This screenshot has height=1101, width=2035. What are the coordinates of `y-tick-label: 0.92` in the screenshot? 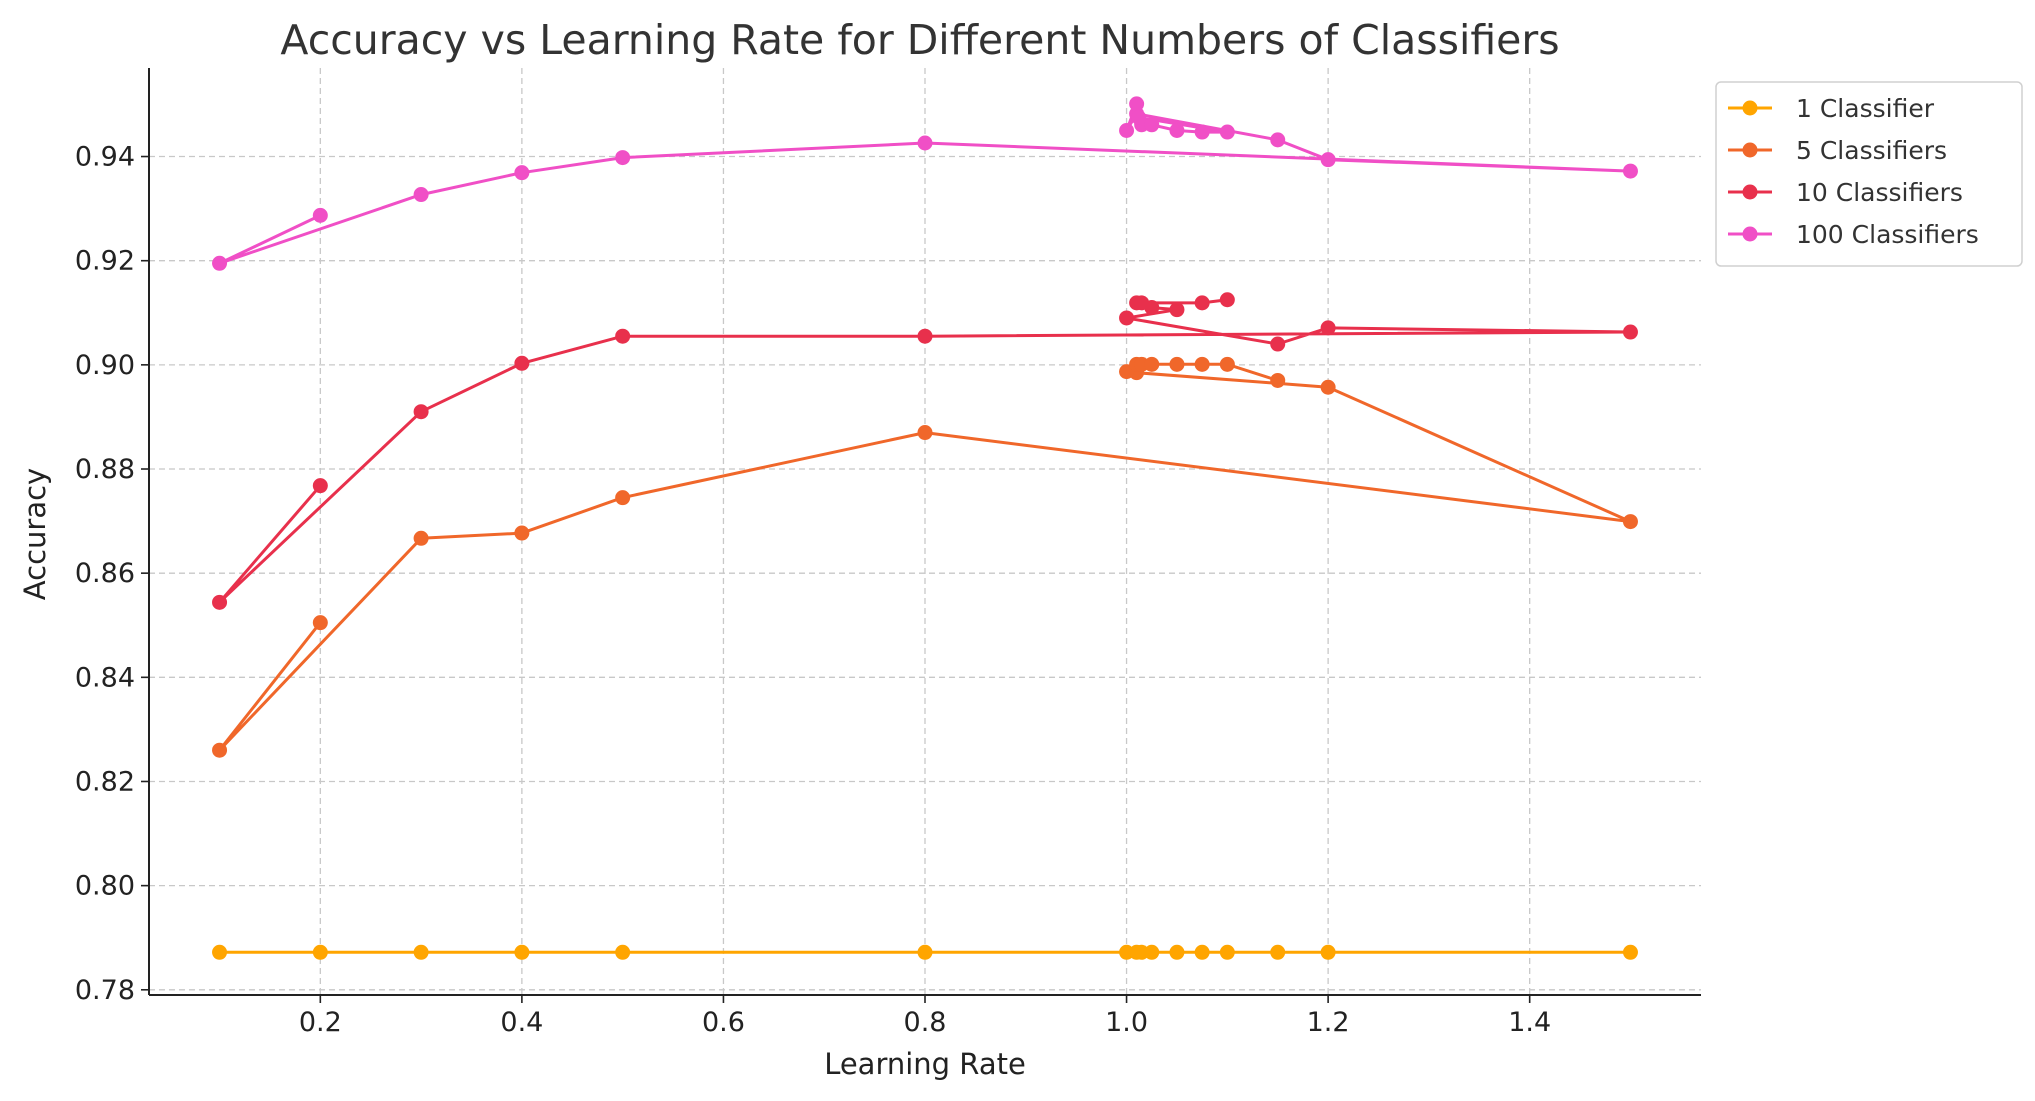 It's located at (105, 261).